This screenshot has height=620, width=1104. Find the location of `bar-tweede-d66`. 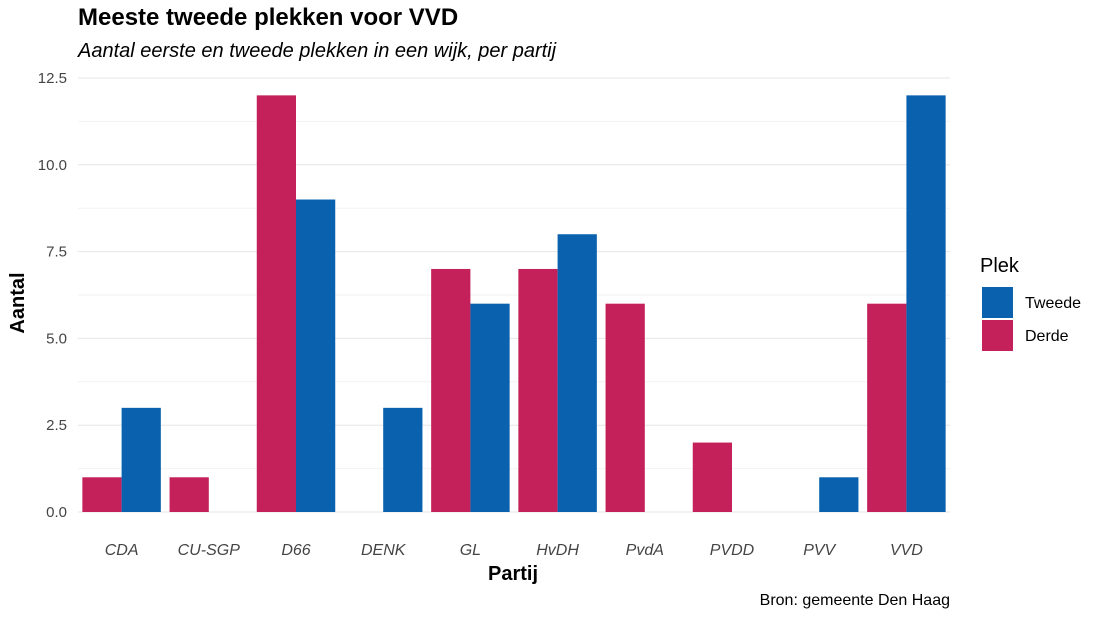

bar-tweede-d66 is located at coordinates (316, 355).